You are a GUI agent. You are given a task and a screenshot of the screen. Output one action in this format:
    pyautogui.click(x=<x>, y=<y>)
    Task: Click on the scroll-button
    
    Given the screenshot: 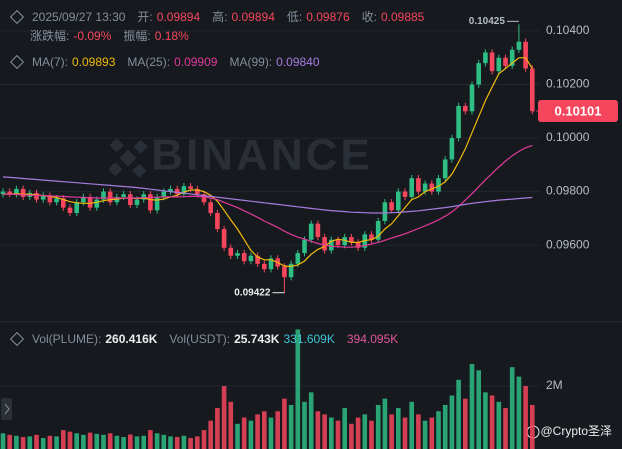 What is the action you would take?
    pyautogui.click(x=6, y=409)
    